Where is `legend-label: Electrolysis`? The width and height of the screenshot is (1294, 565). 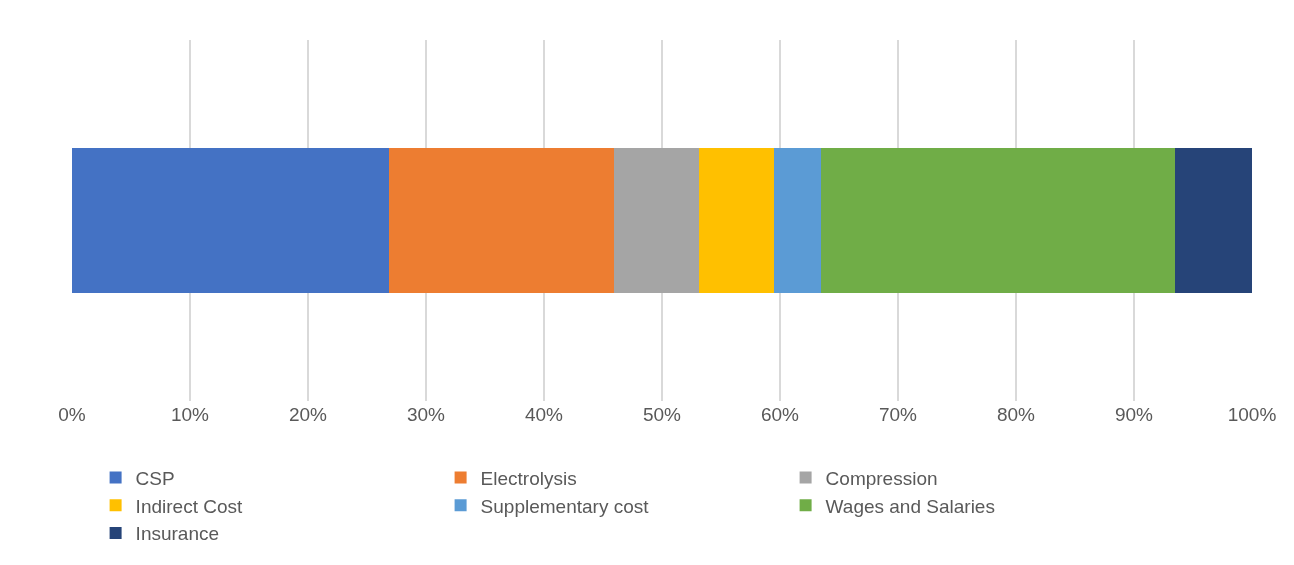 legend-label: Electrolysis is located at coordinates (528, 479).